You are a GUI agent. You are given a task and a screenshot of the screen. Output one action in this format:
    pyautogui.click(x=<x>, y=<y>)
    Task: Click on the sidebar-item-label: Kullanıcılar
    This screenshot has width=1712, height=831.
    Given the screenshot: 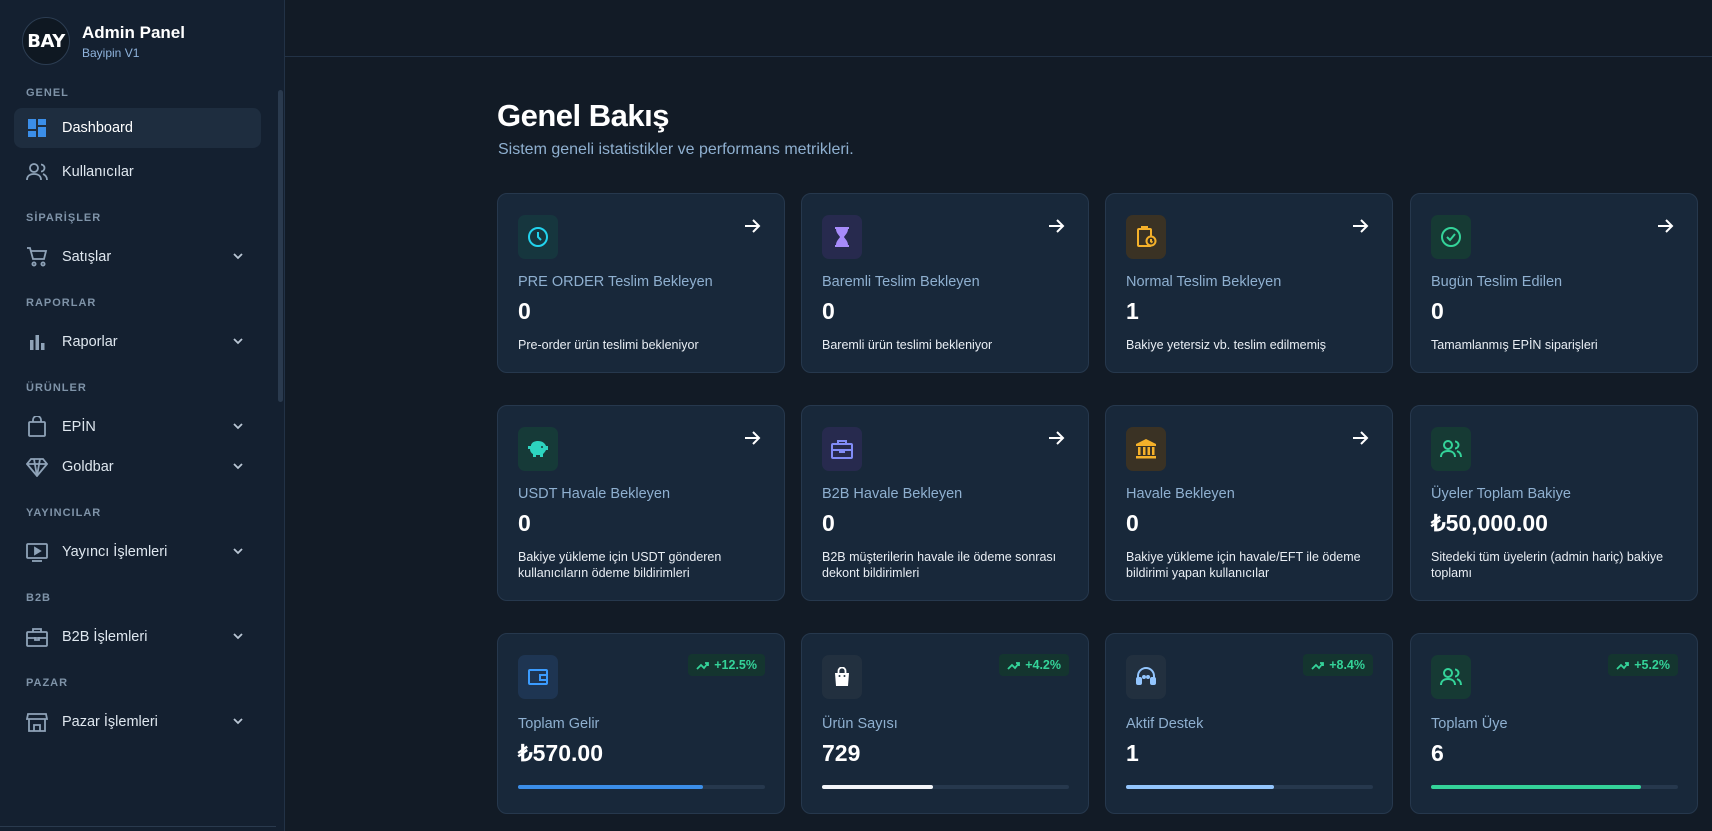 What is the action you would take?
    pyautogui.click(x=98, y=172)
    